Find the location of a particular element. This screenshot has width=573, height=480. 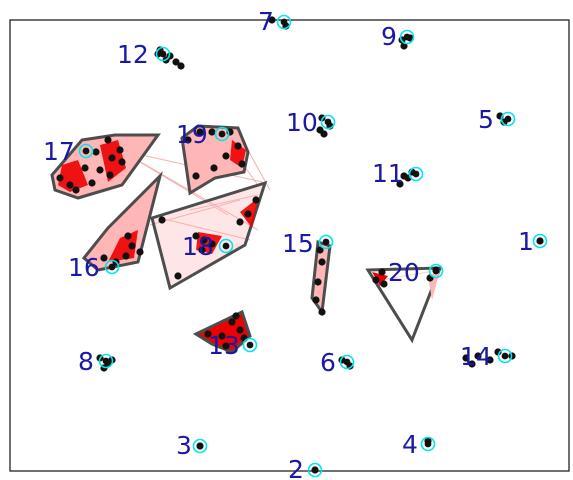

node-label-9: 9 is located at coordinates (389, 36).